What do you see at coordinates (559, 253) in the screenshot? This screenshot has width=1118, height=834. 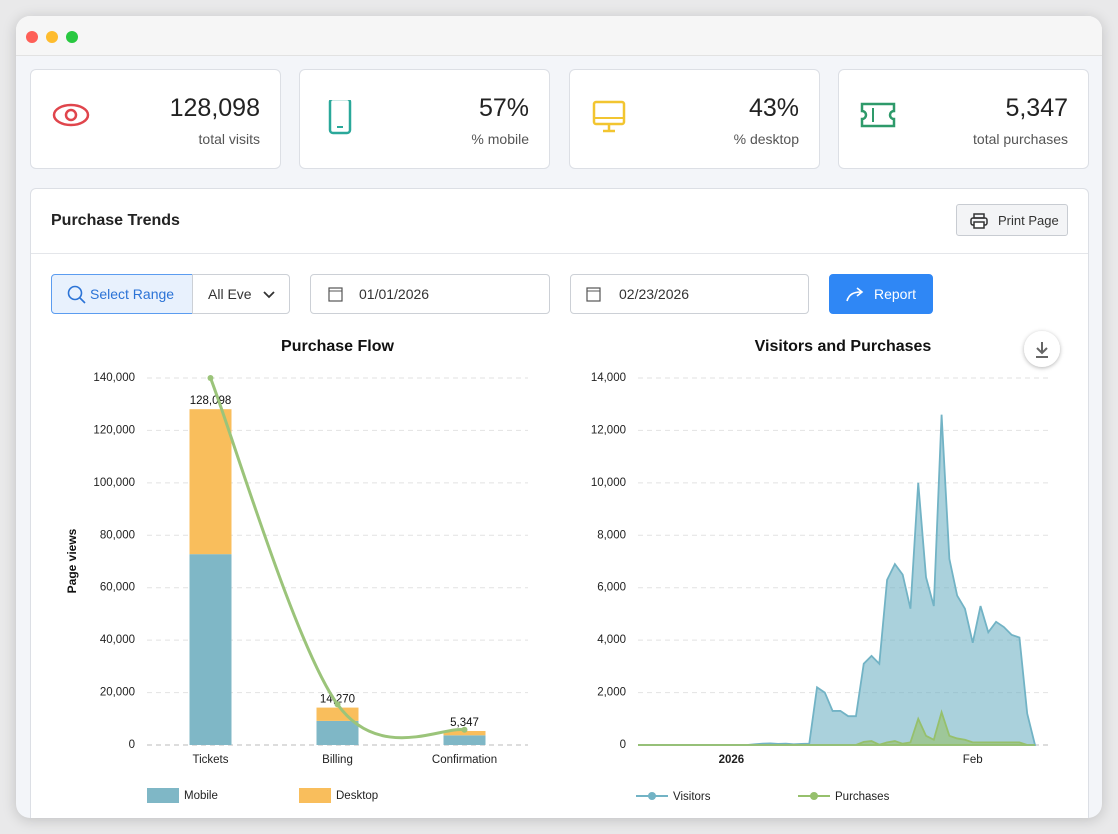 I see `divider` at bounding box center [559, 253].